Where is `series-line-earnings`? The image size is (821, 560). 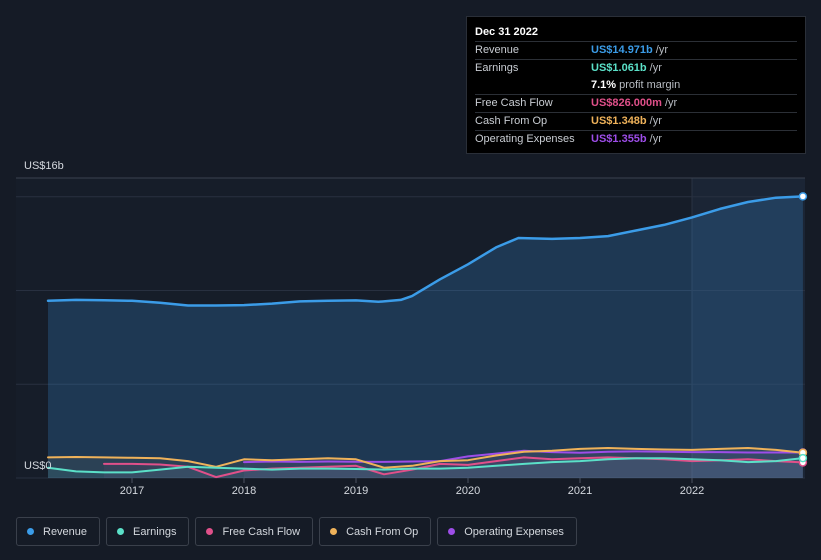 series-line-earnings is located at coordinates (425, 465).